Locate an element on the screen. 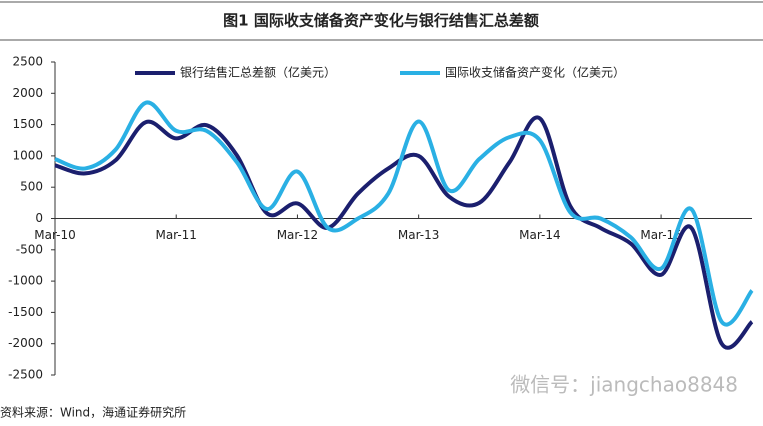 This screenshot has height=426, width=763. y-tick-label: 500 is located at coordinates (31, 187).